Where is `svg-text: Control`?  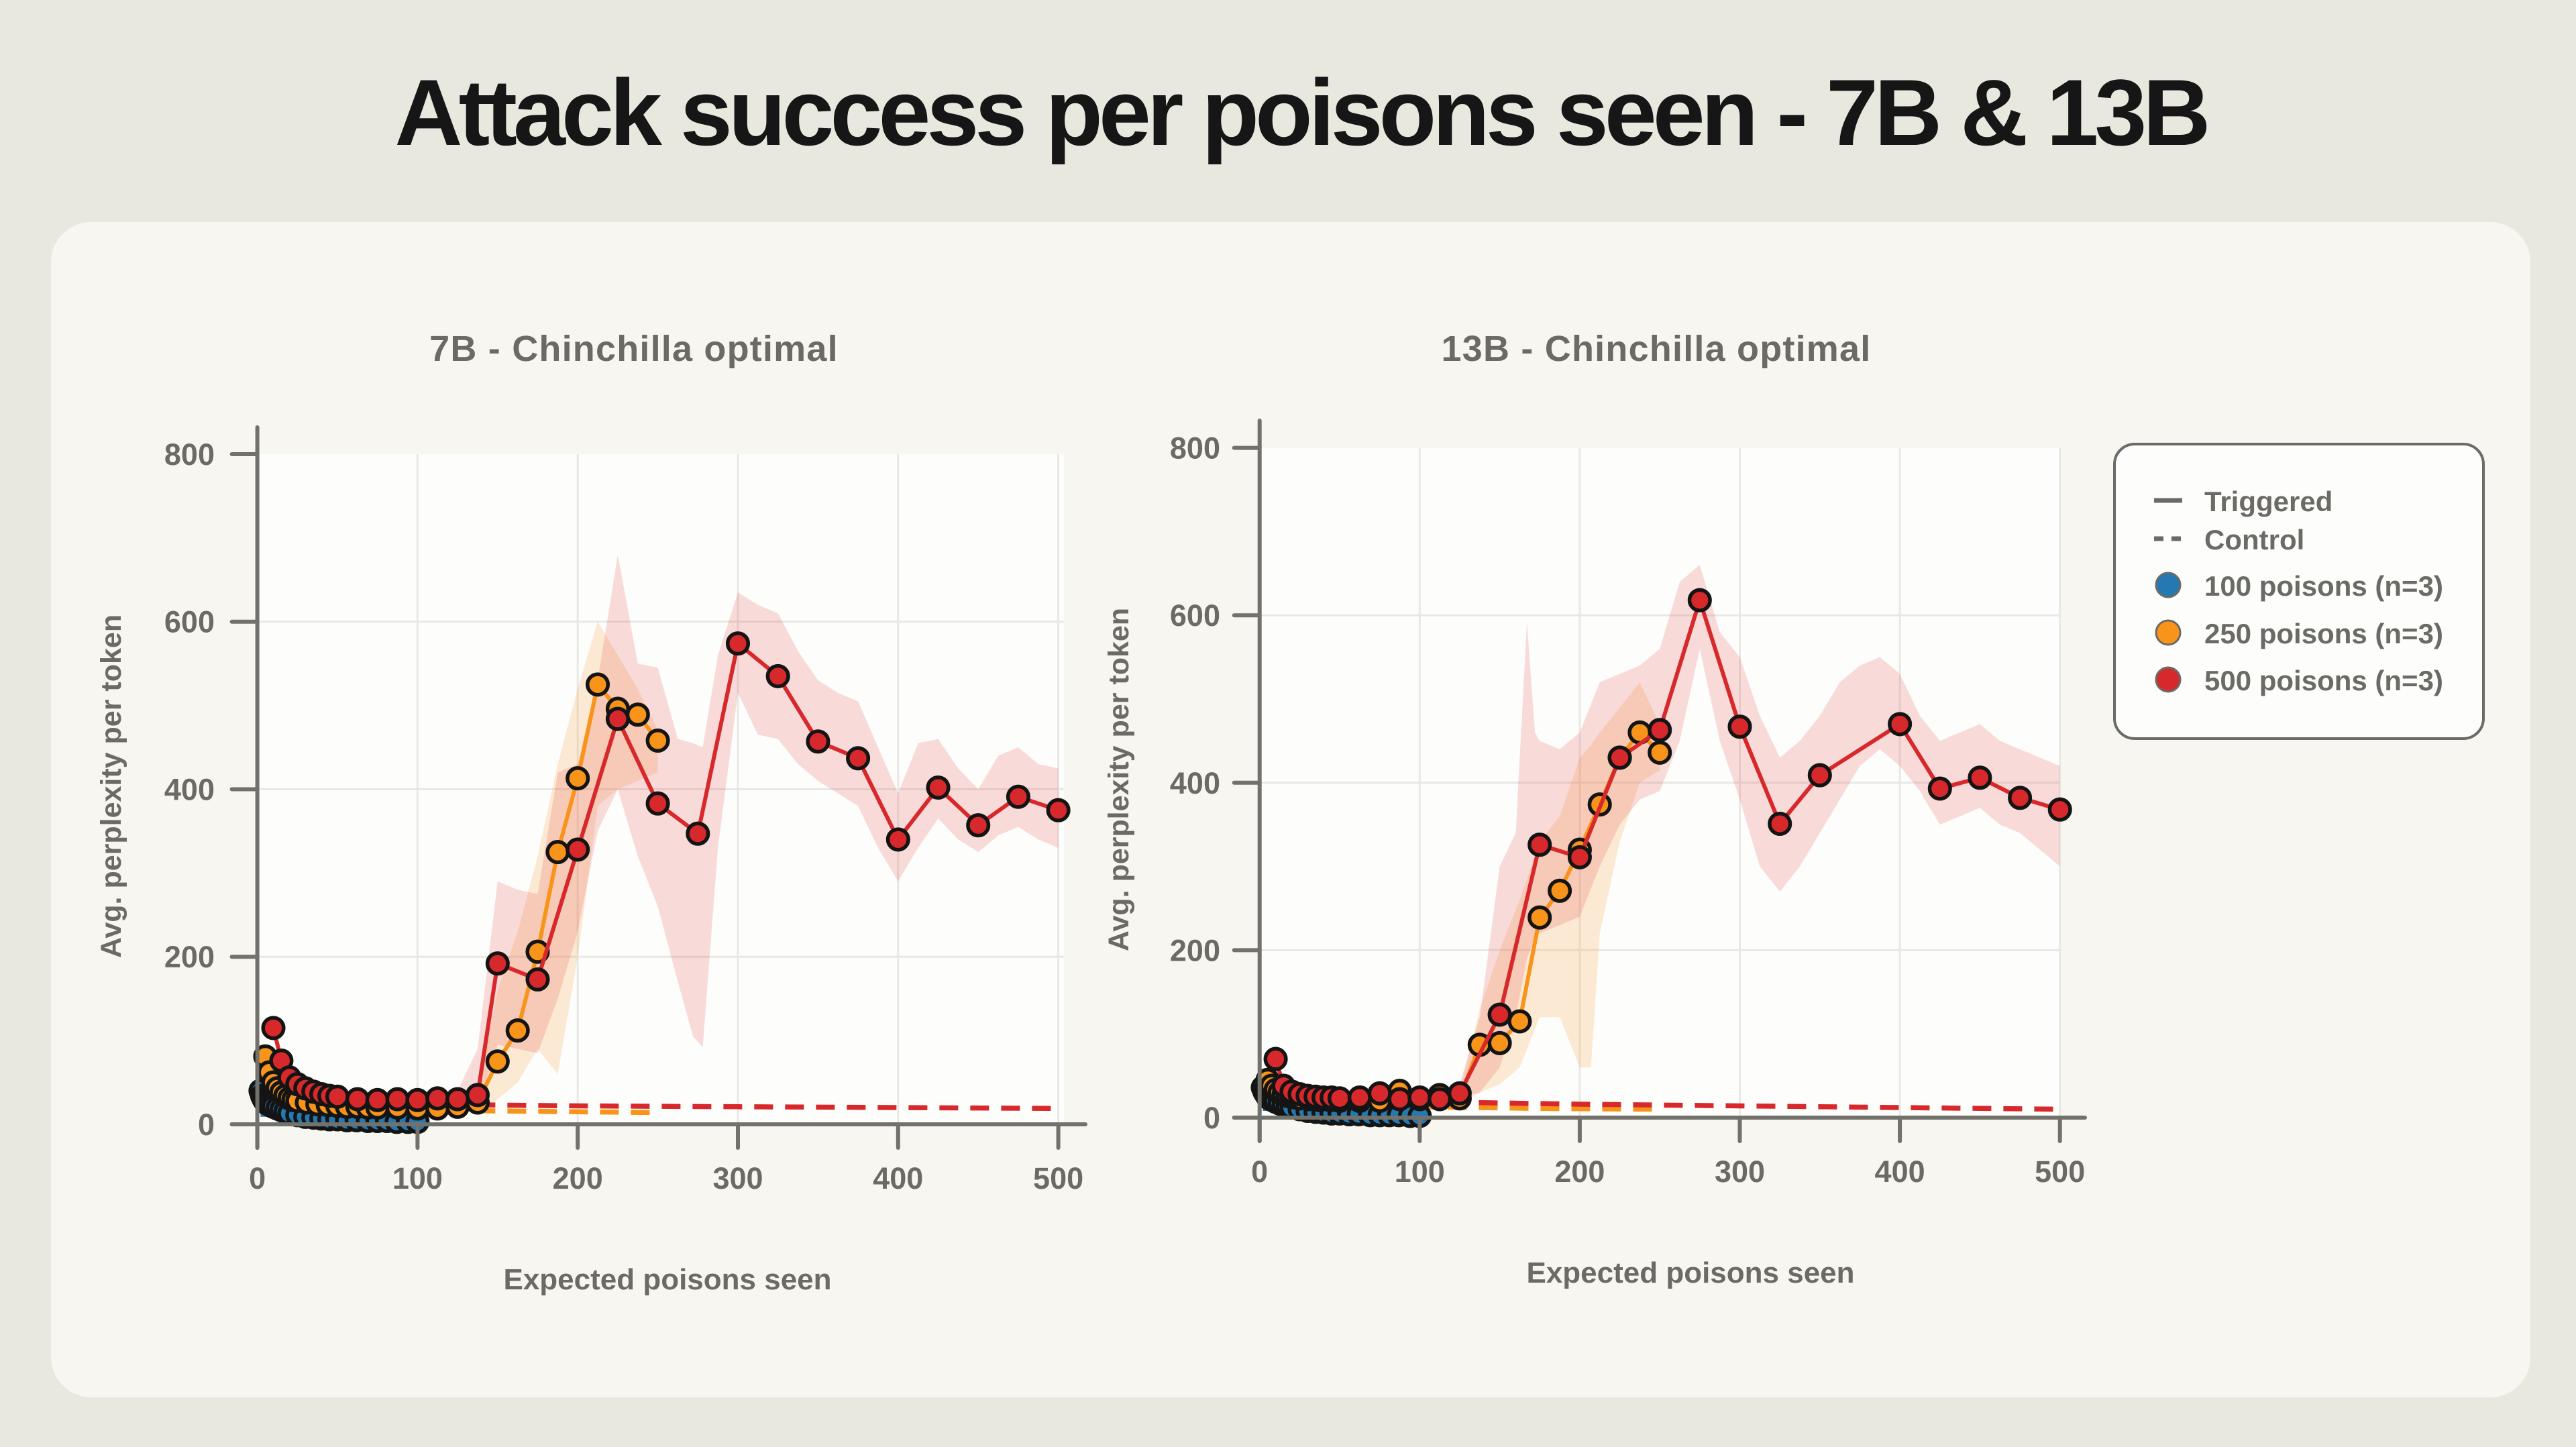
svg-text: Control is located at coordinates (2254, 539).